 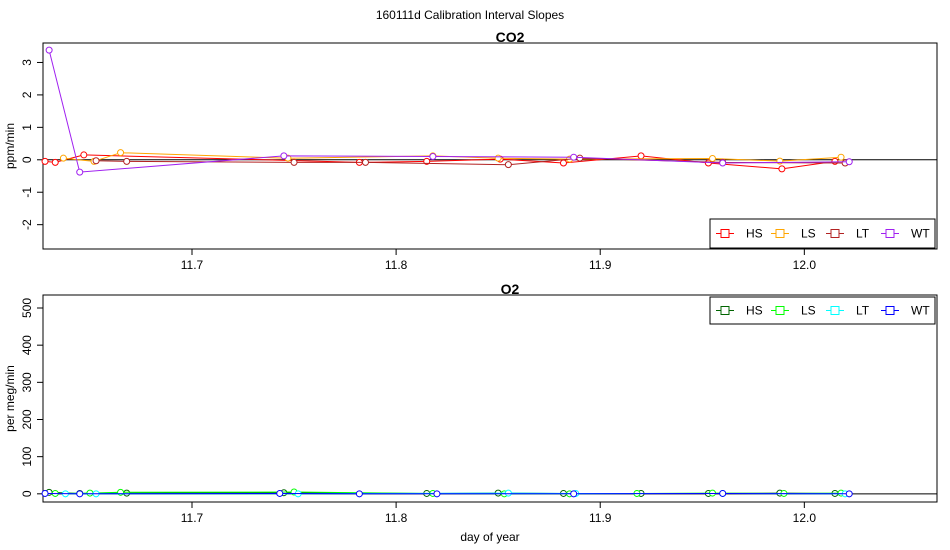 I want to click on y-tick-label: 1, so click(x=27, y=127).